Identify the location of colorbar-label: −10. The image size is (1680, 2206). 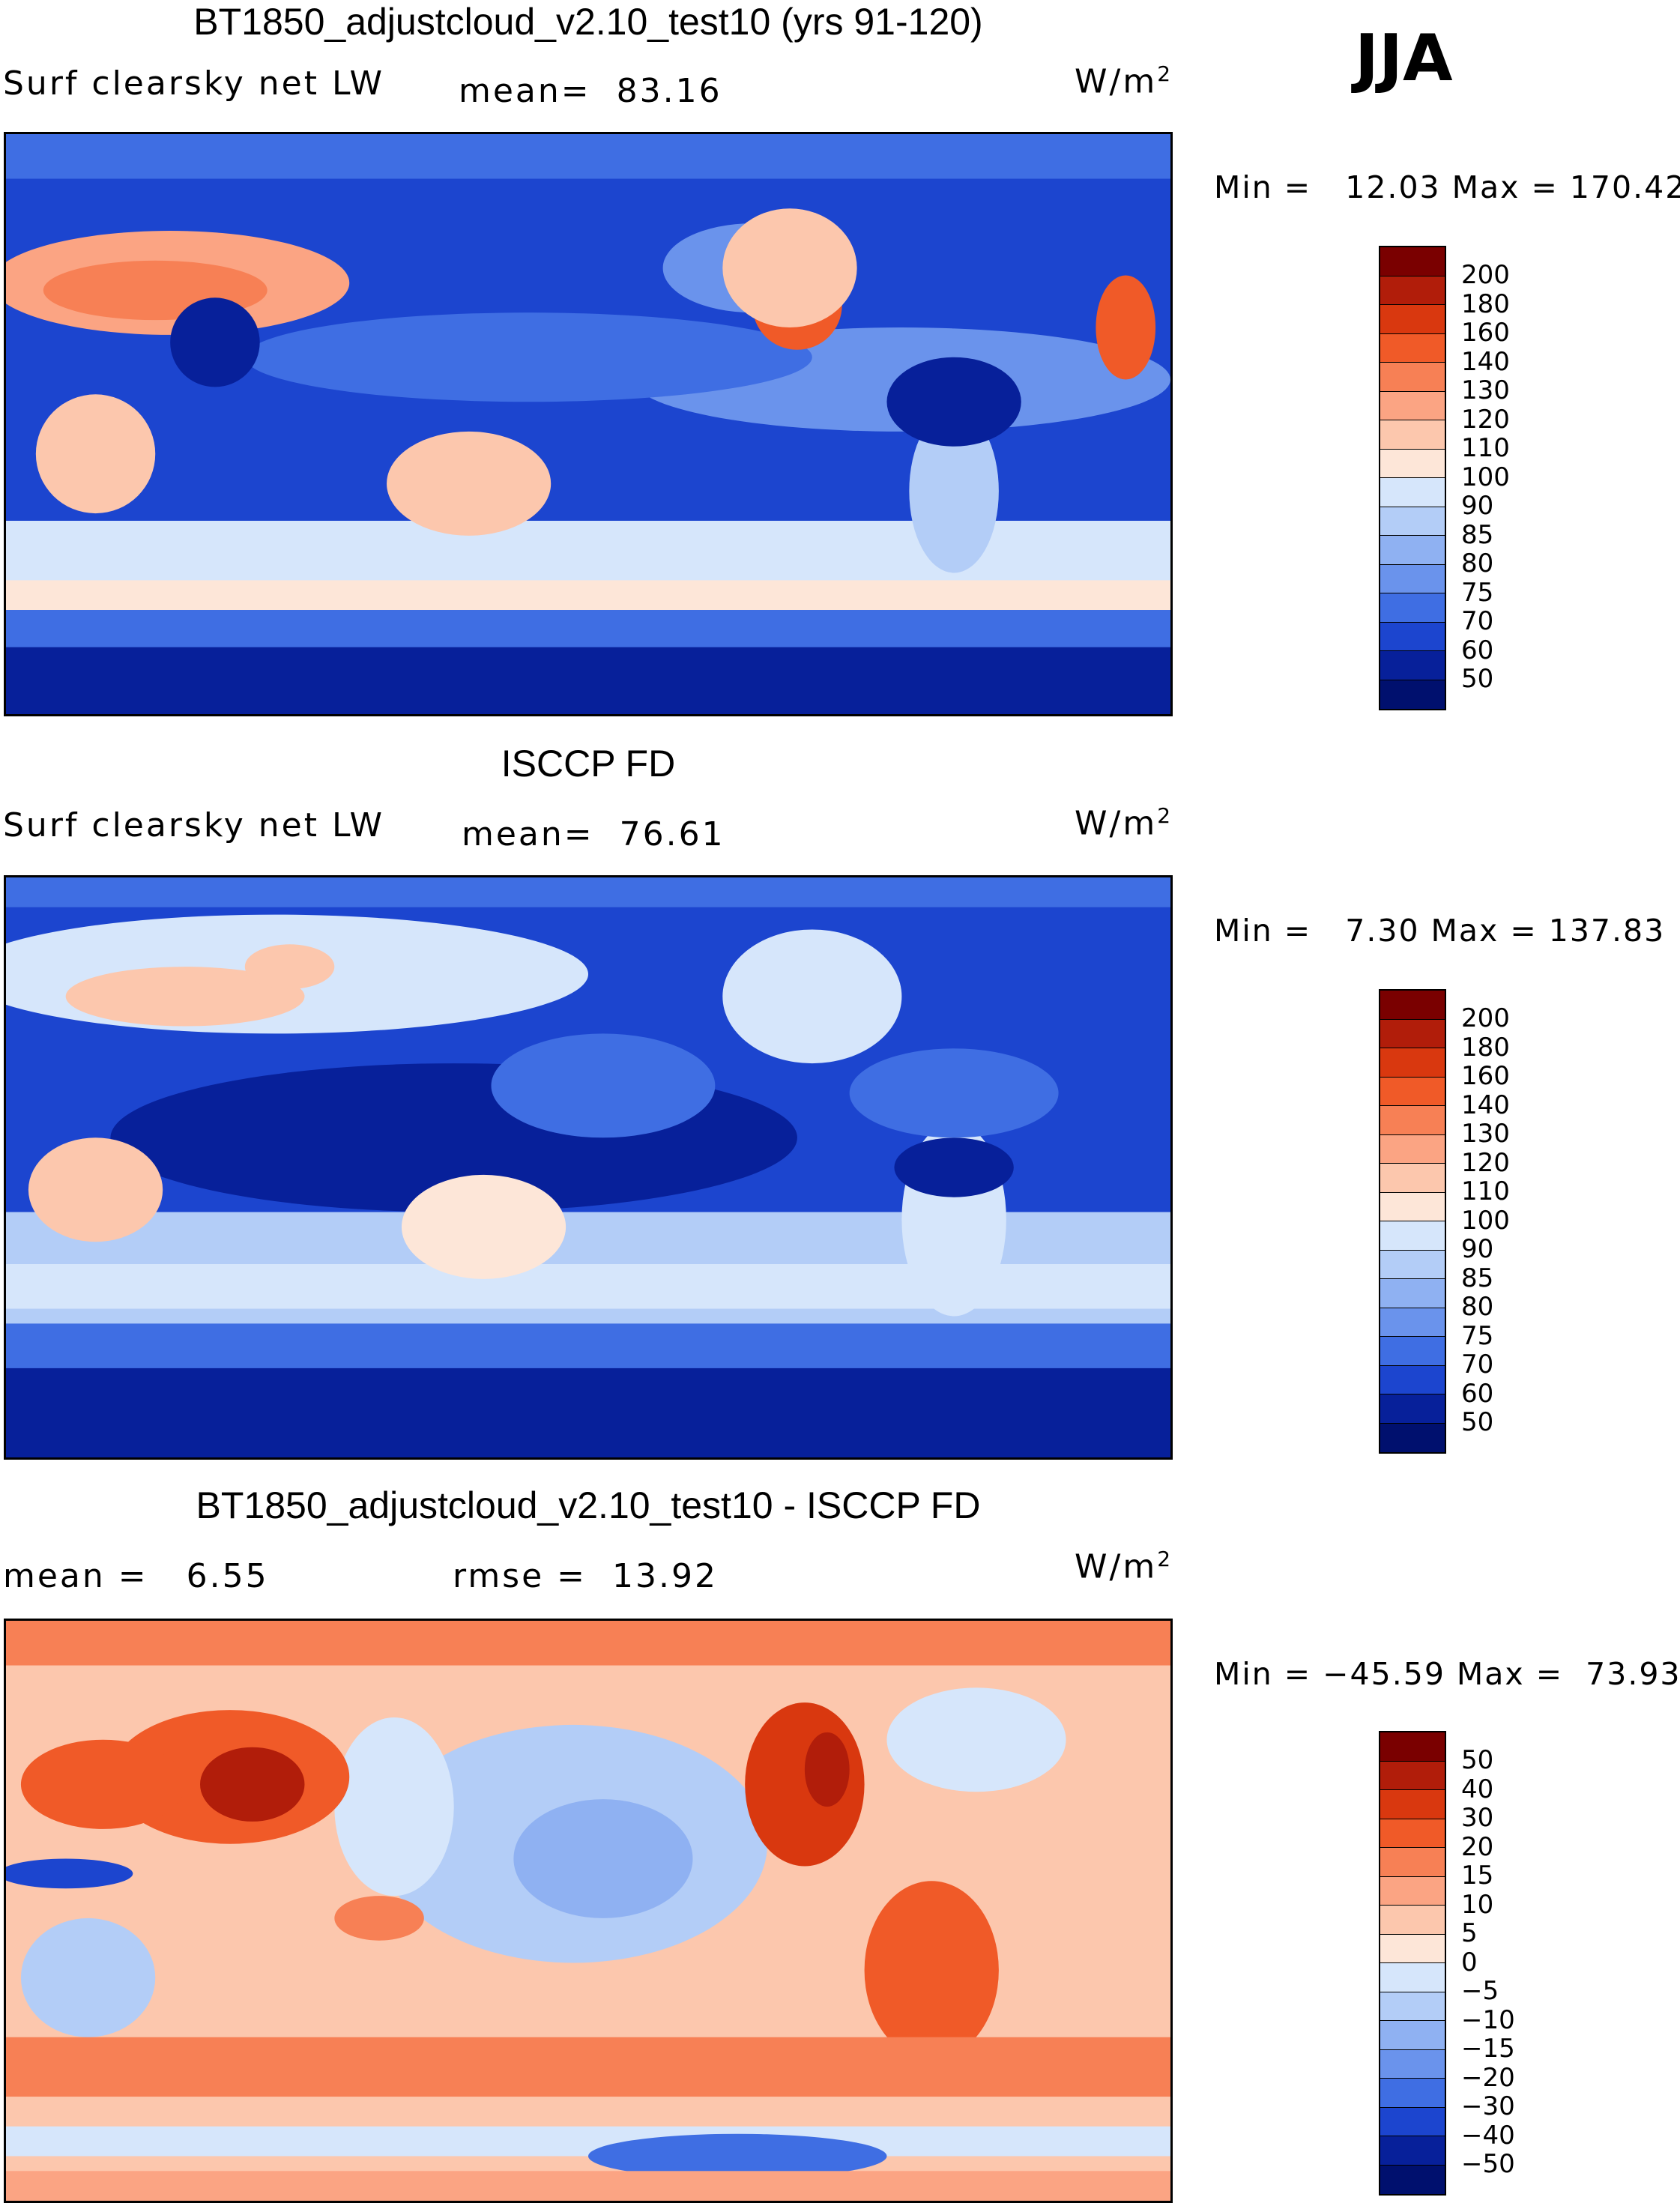
(1488, 2020).